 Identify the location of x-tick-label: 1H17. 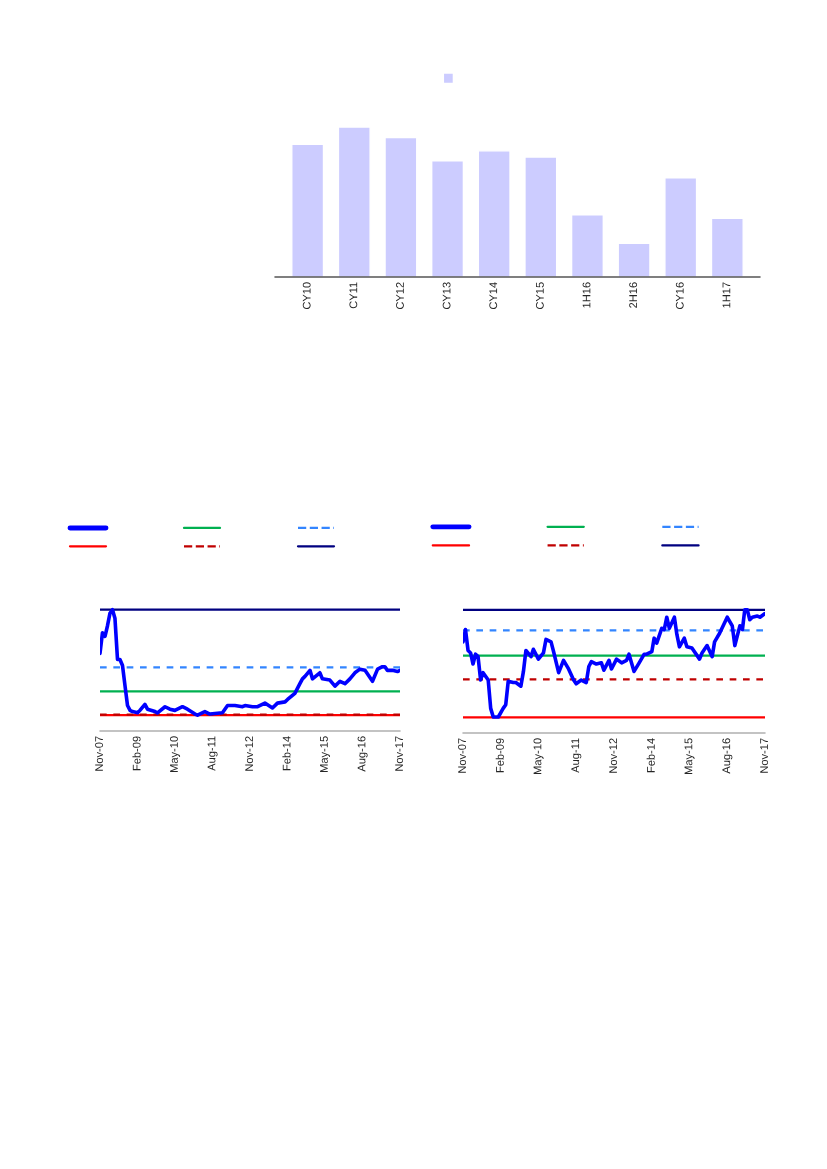
(726, 295).